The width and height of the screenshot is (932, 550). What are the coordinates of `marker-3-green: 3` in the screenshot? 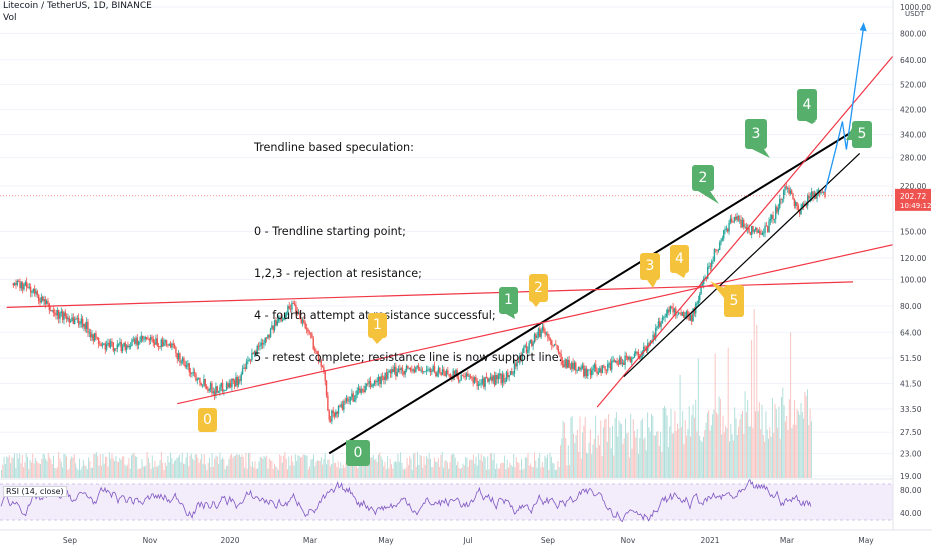 It's located at (756, 134).